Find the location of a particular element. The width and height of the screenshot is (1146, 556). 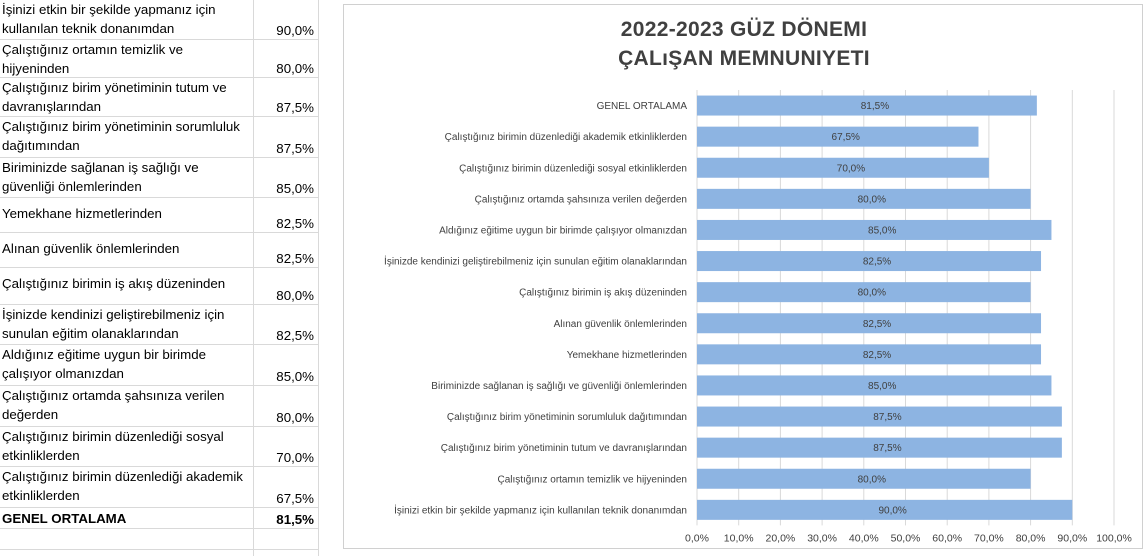

empty-row is located at coordinates (159, 539).